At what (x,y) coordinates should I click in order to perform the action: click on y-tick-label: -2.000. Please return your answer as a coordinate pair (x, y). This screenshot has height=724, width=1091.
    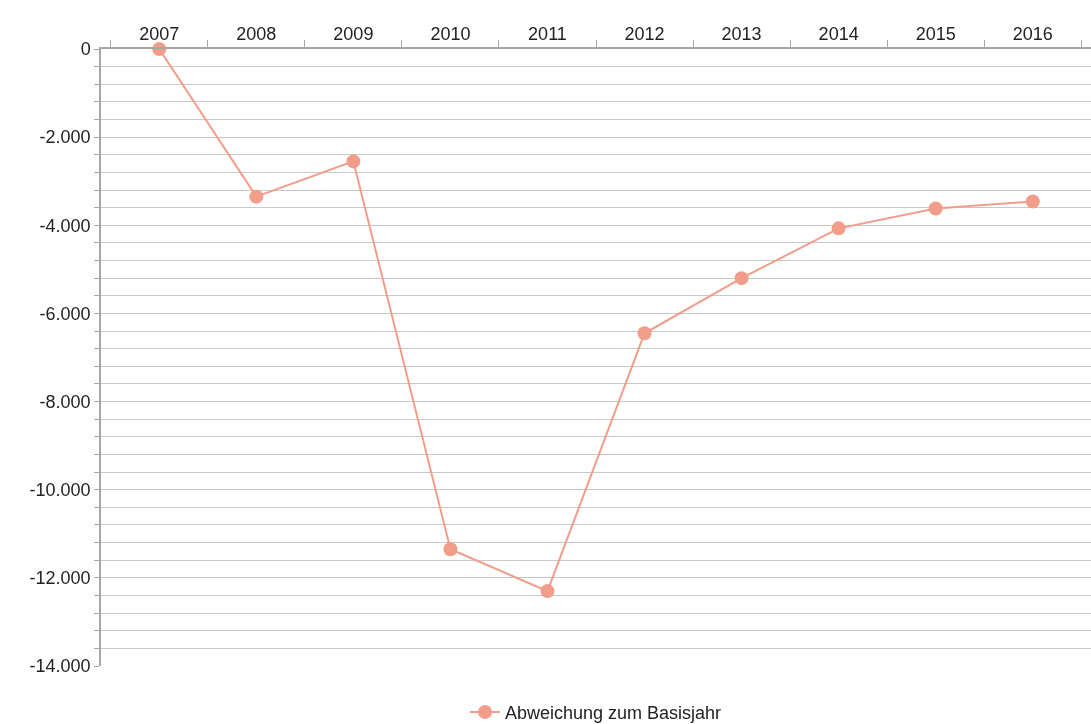
    Looking at the image, I should click on (65, 137).